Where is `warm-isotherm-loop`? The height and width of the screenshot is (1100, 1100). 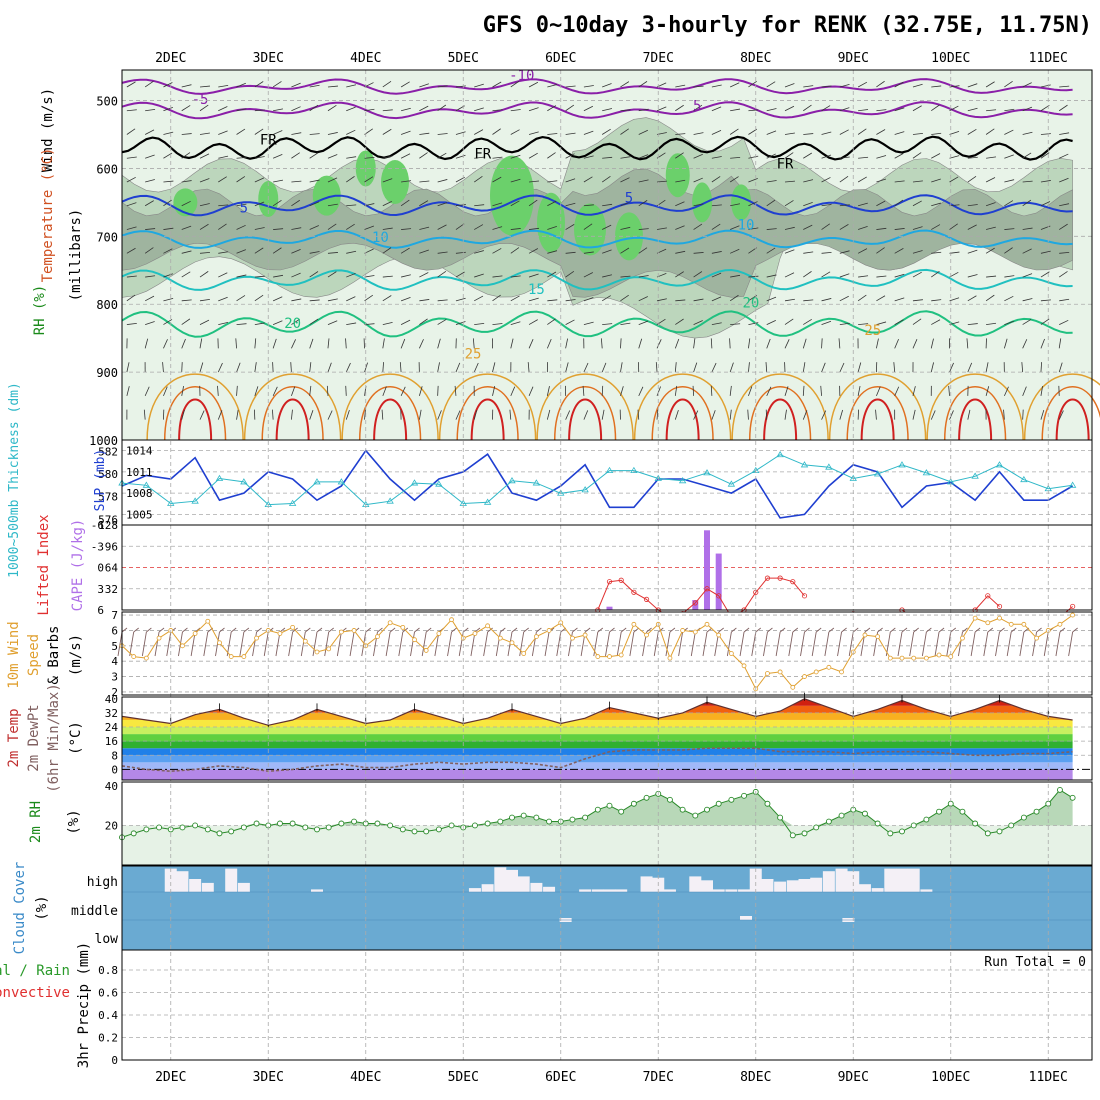 warm-isotherm-loop is located at coordinates (292, 413).